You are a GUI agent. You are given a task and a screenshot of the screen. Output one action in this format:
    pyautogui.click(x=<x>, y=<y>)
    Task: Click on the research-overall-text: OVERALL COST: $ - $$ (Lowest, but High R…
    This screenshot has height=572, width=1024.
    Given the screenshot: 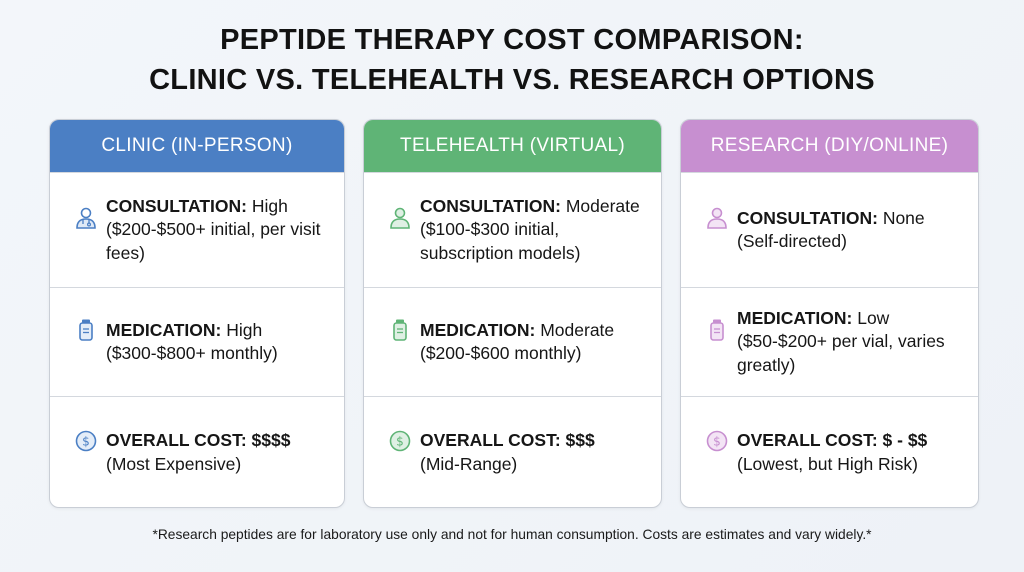 What is the action you would take?
    pyautogui.click(x=835, y=452)
    